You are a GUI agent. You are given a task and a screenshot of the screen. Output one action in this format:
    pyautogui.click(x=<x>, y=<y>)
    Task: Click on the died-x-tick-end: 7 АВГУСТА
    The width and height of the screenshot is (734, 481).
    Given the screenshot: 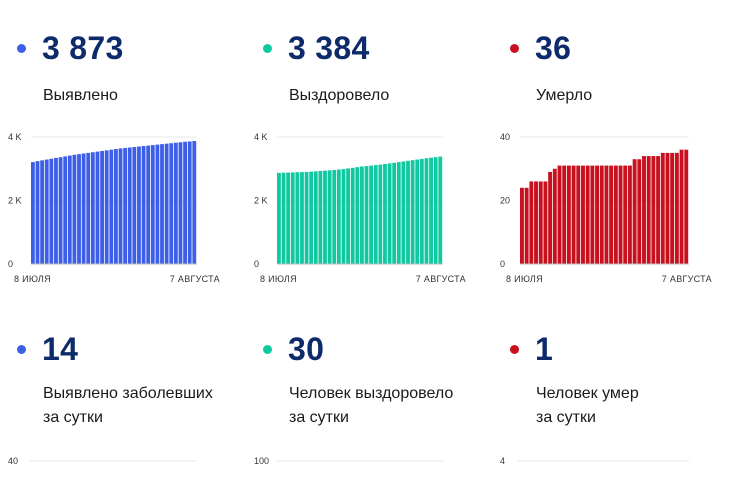 What is the action you would take?
    pyautogui.click(x=687, y=279)
    